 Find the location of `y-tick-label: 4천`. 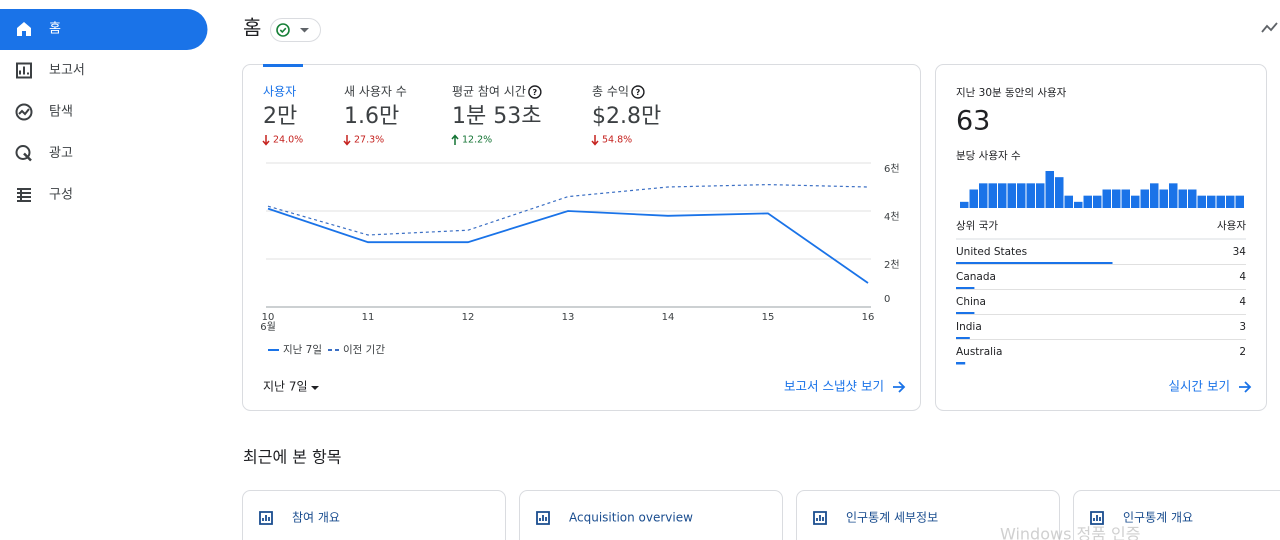

y-tick-label: 4천 is located at coordinates (892, 217).